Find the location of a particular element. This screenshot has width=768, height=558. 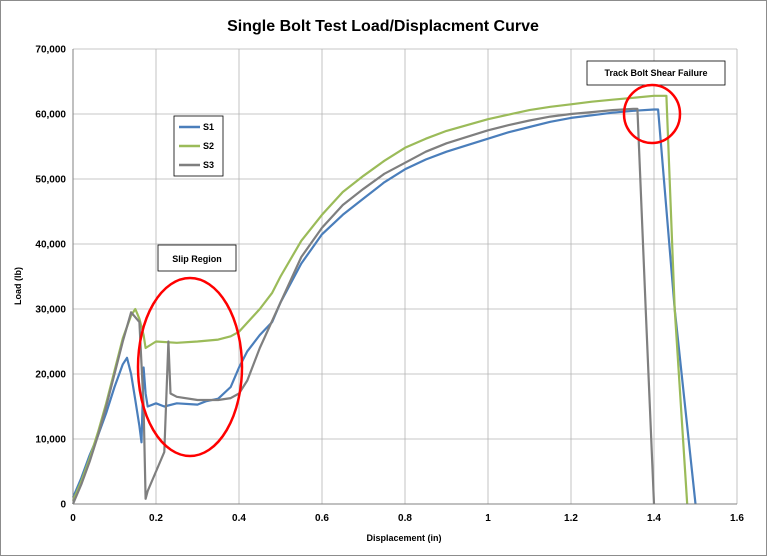

slip-region-label-box is located at coordinates (197, 258).